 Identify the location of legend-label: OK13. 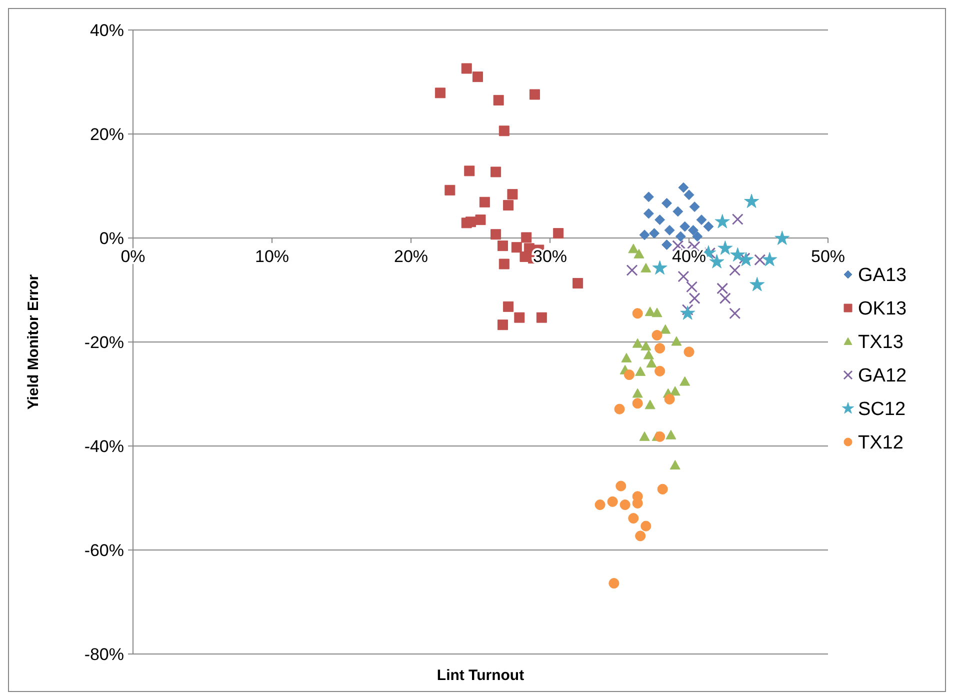
(882, 309).